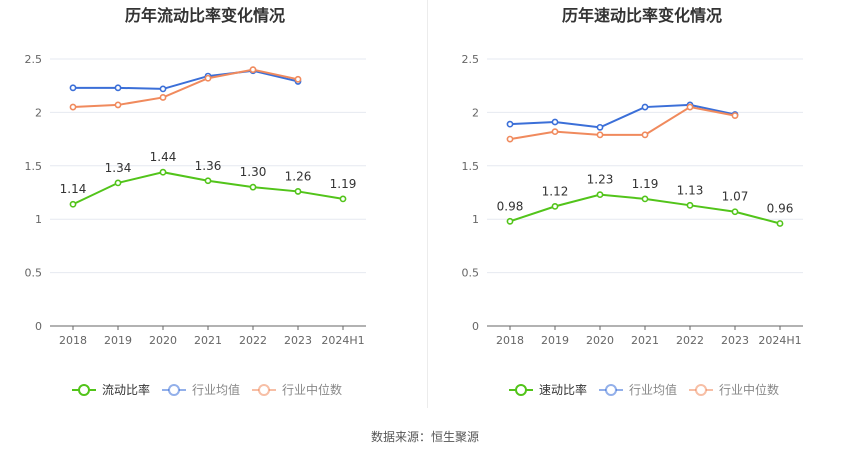 This screenshot has height=459, width=850. I want to click on legend-label: 流动比率, so click(126, 389).